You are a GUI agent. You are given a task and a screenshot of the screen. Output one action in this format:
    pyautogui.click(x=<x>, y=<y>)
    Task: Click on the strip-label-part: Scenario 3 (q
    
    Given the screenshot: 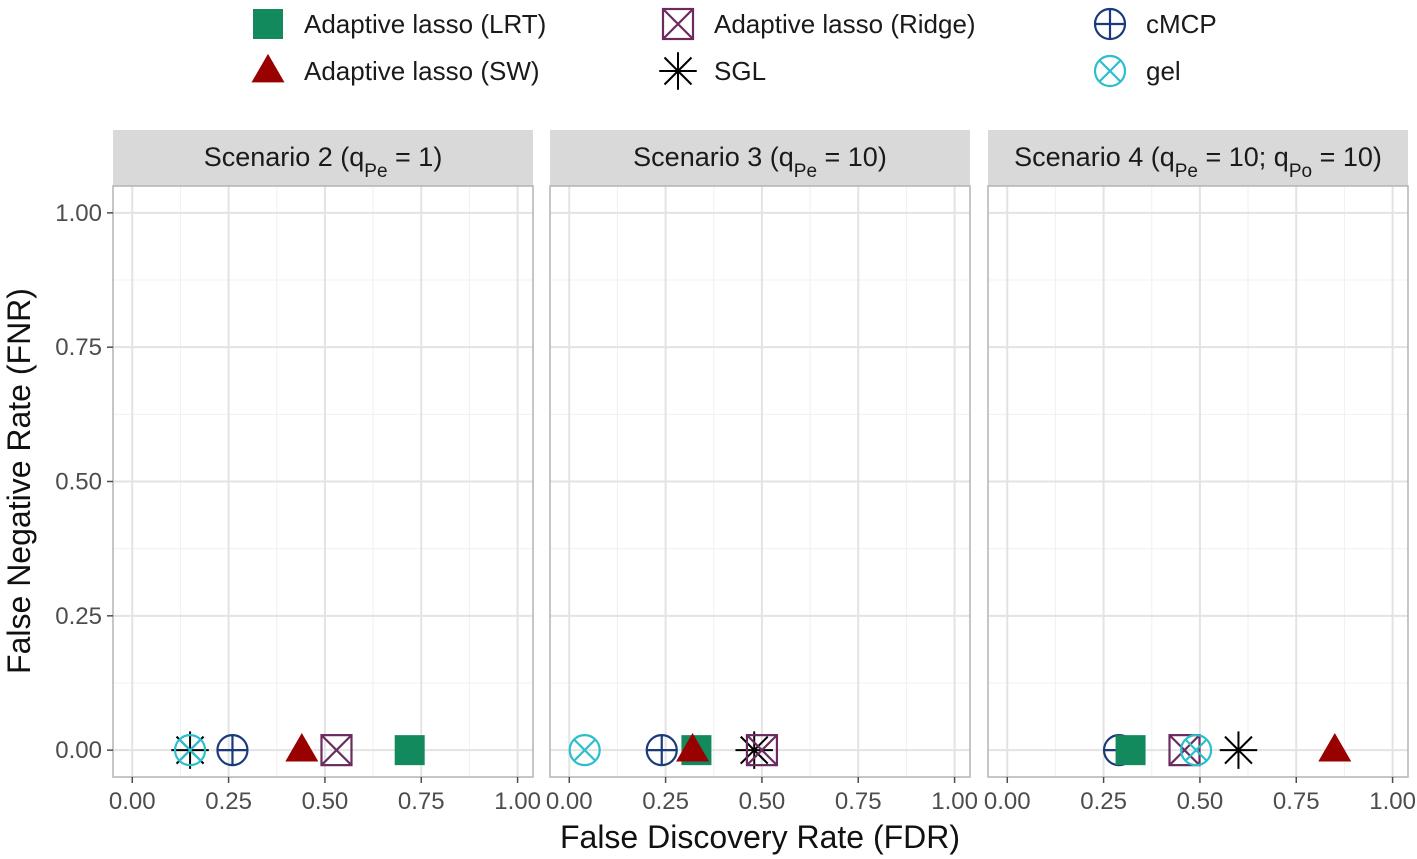 What is the action you would take?
    pyautogui.click(x=713, y=157)
    